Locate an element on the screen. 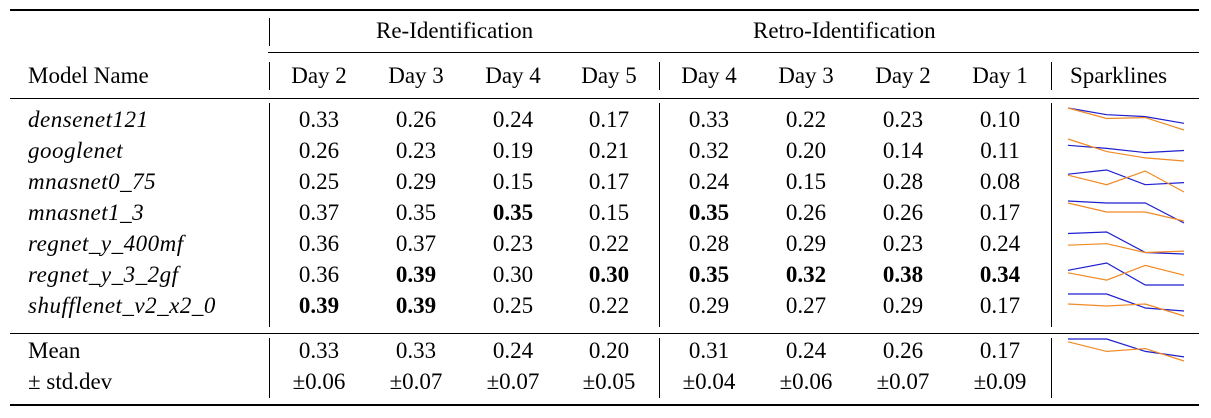 This screenshot has height=418, width=1211. mean-cell: 0.24 is located at coordinates (806, 350).